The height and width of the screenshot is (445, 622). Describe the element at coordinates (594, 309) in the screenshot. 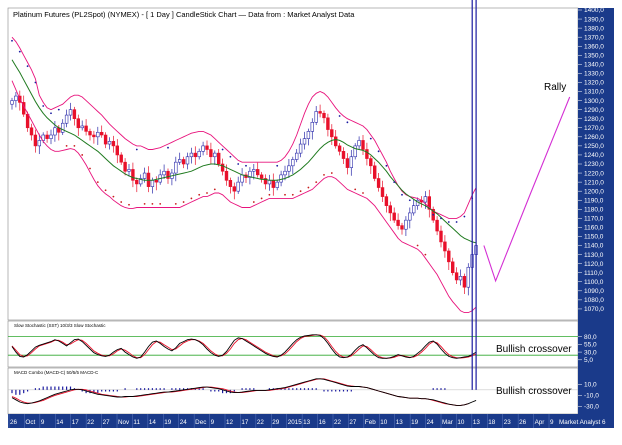

I see `price-axis-tick-label: 1070,0` at that location.